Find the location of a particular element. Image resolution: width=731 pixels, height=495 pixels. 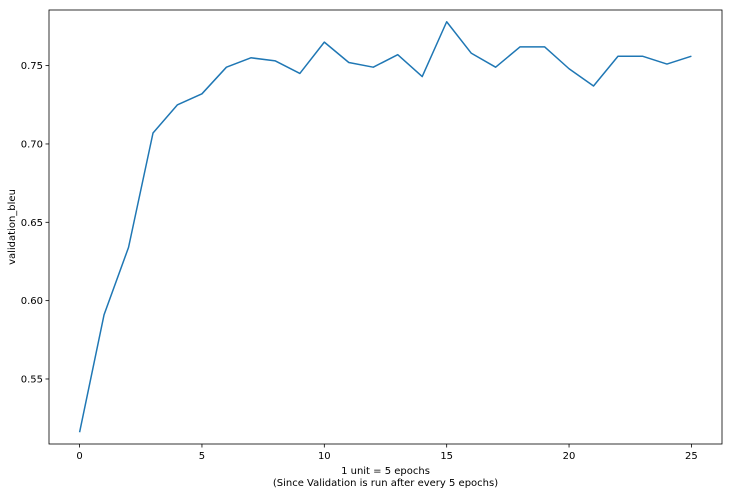

y-tick-label: 0.65 is located at coordinates (32, 223).